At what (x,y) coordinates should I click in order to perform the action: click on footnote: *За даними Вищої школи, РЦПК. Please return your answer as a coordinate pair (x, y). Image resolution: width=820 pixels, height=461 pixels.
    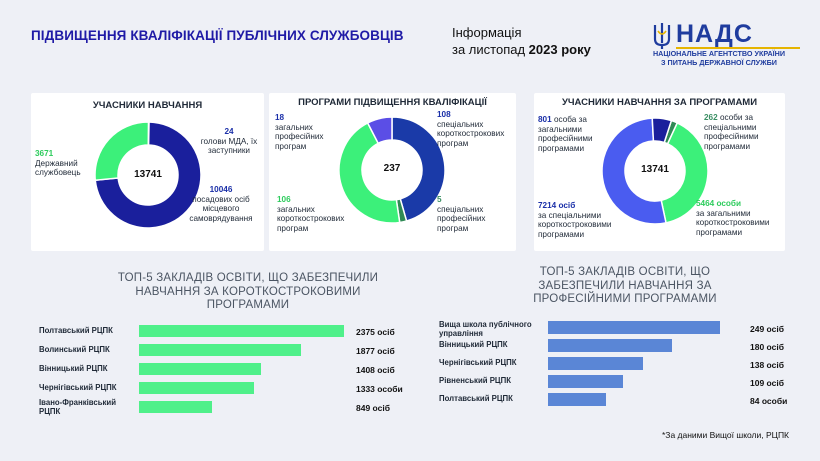
    Looking at the image, I should click on (726, 435).